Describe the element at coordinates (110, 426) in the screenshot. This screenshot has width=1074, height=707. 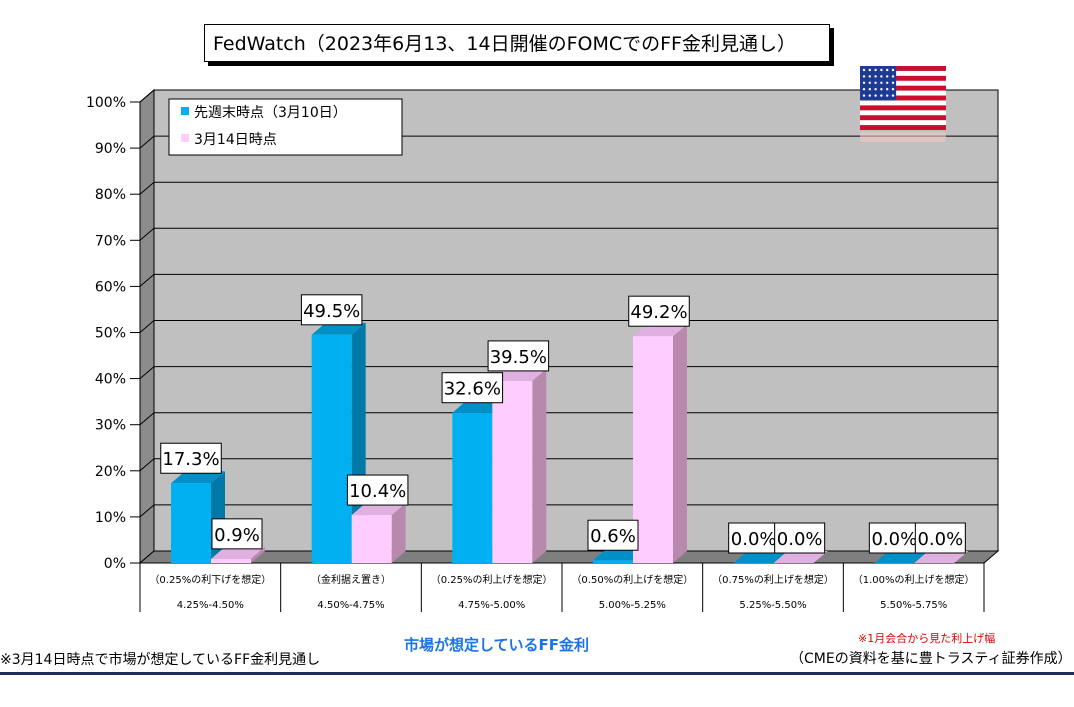
I see `y-tick-label: 30%` at that location.